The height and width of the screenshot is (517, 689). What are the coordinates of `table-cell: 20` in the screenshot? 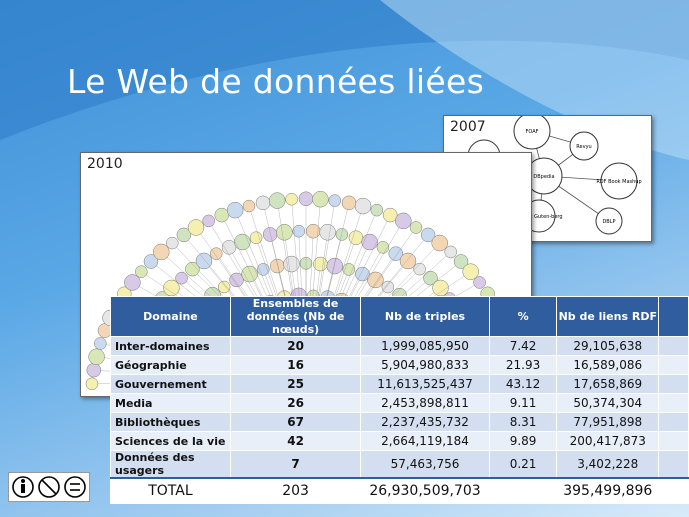 It's located at (295, 346).